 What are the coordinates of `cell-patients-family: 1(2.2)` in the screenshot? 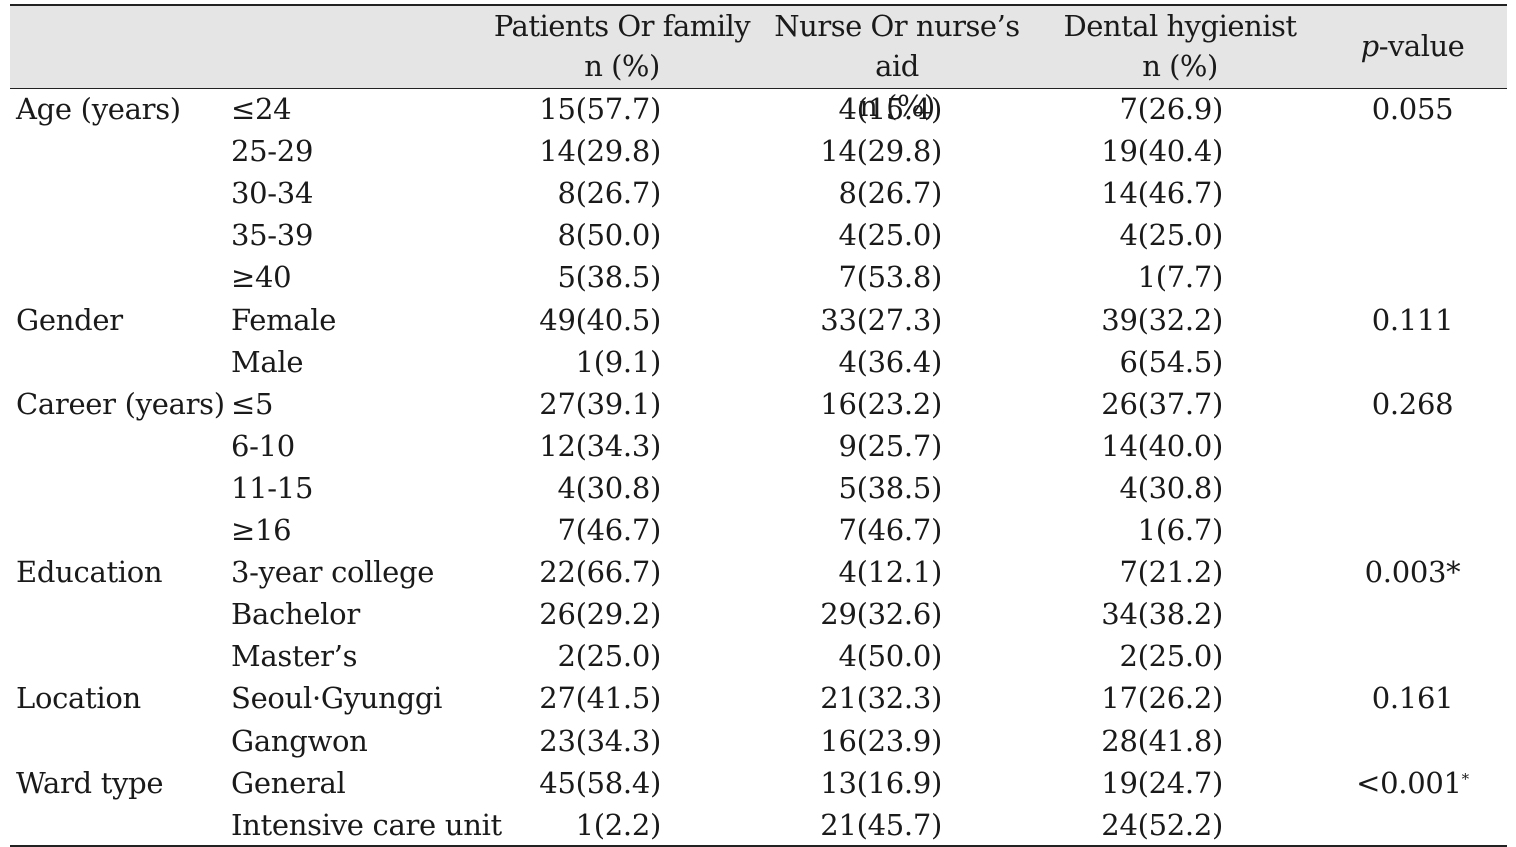 It's located at (618, 824).